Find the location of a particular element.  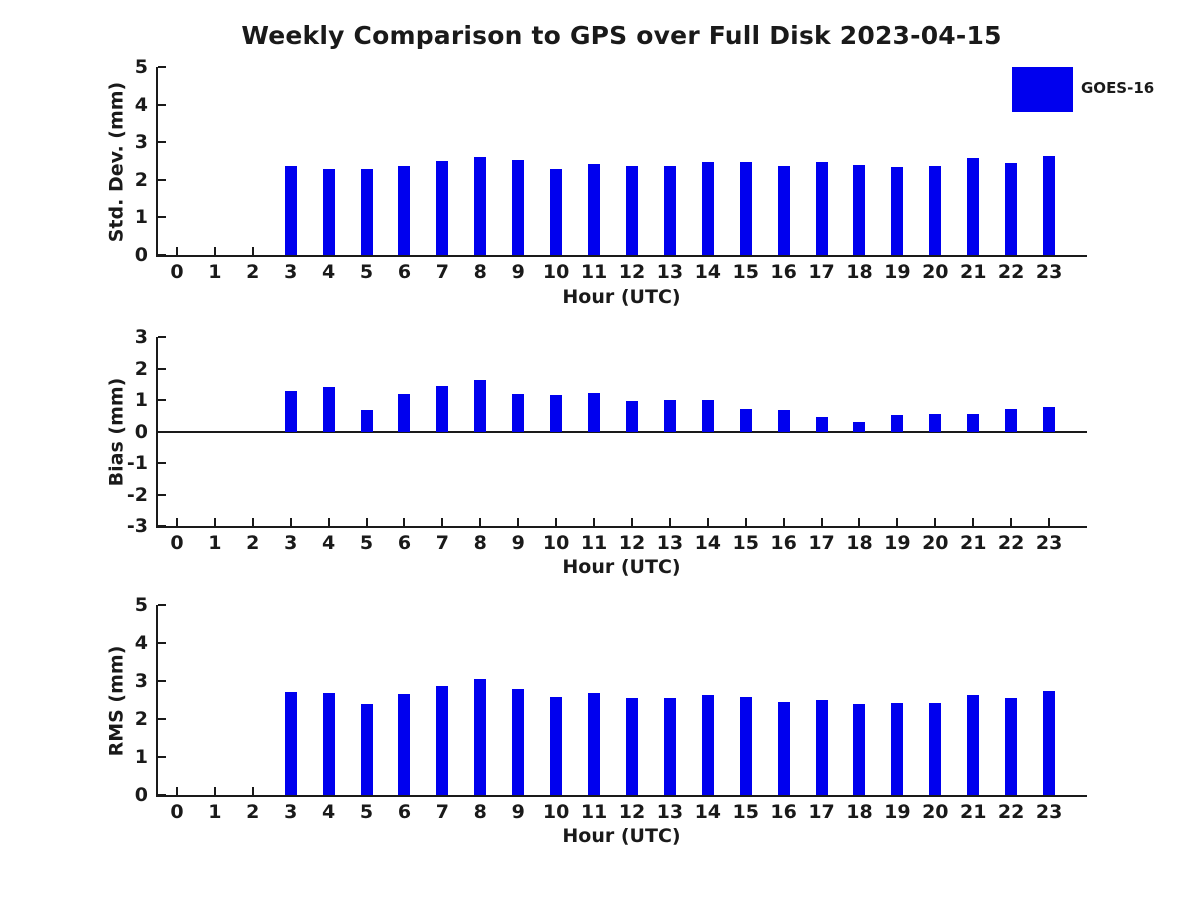

y-tick-label: 5 is located at coordinates (141, 605).